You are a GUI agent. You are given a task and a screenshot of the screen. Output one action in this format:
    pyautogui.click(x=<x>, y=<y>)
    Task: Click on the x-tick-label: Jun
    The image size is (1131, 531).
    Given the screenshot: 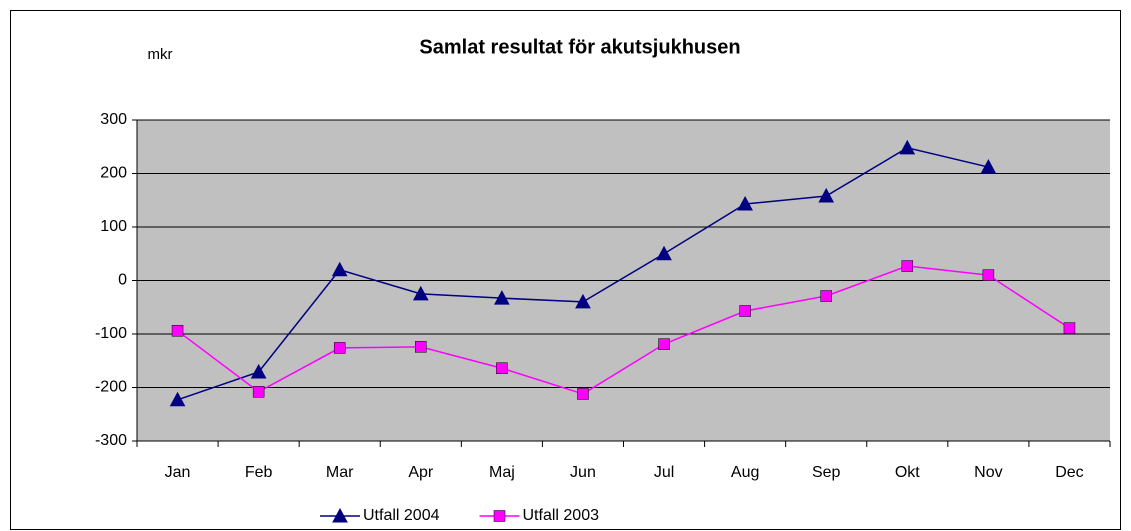 What is the action you would take?
    pyautogui.click(x=583, y=472)
    